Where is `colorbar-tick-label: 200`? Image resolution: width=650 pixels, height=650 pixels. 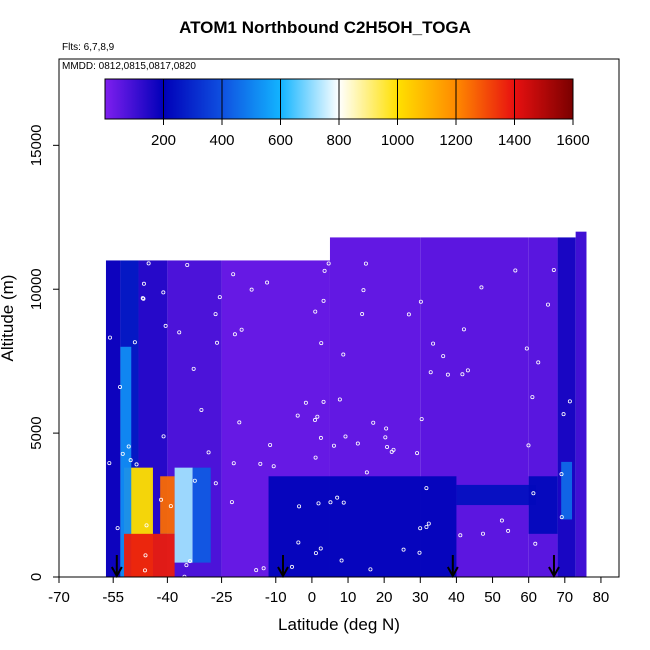 colorbar-tick-label: 200 is located at coordinates (163, 140).